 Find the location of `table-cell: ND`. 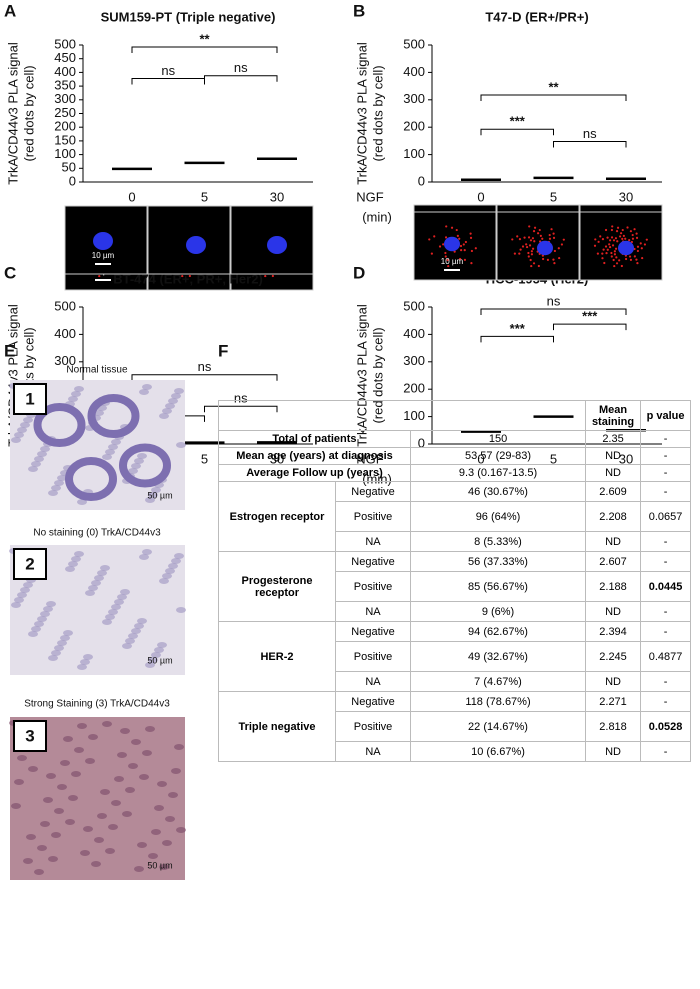

table-cell: ND is located at coordinates (613, 611).